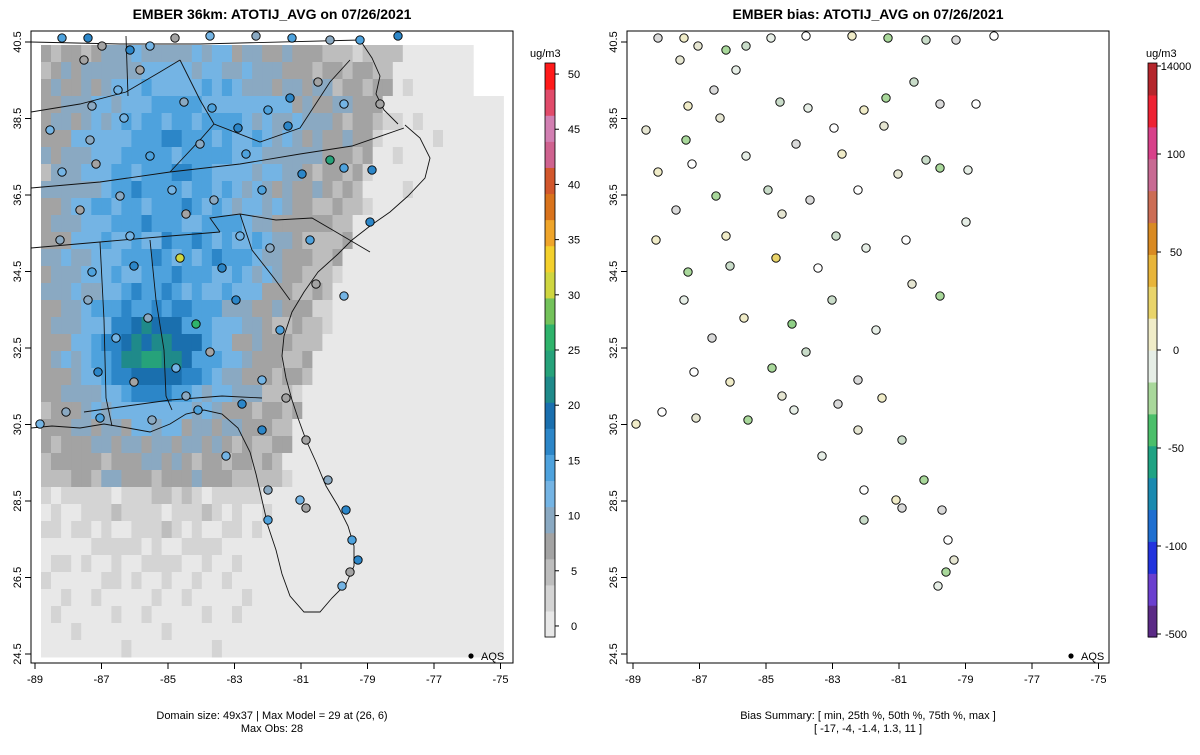 This screenshot has height=755, width=1200. I want to click on state-border-pa, so click(196, 42).